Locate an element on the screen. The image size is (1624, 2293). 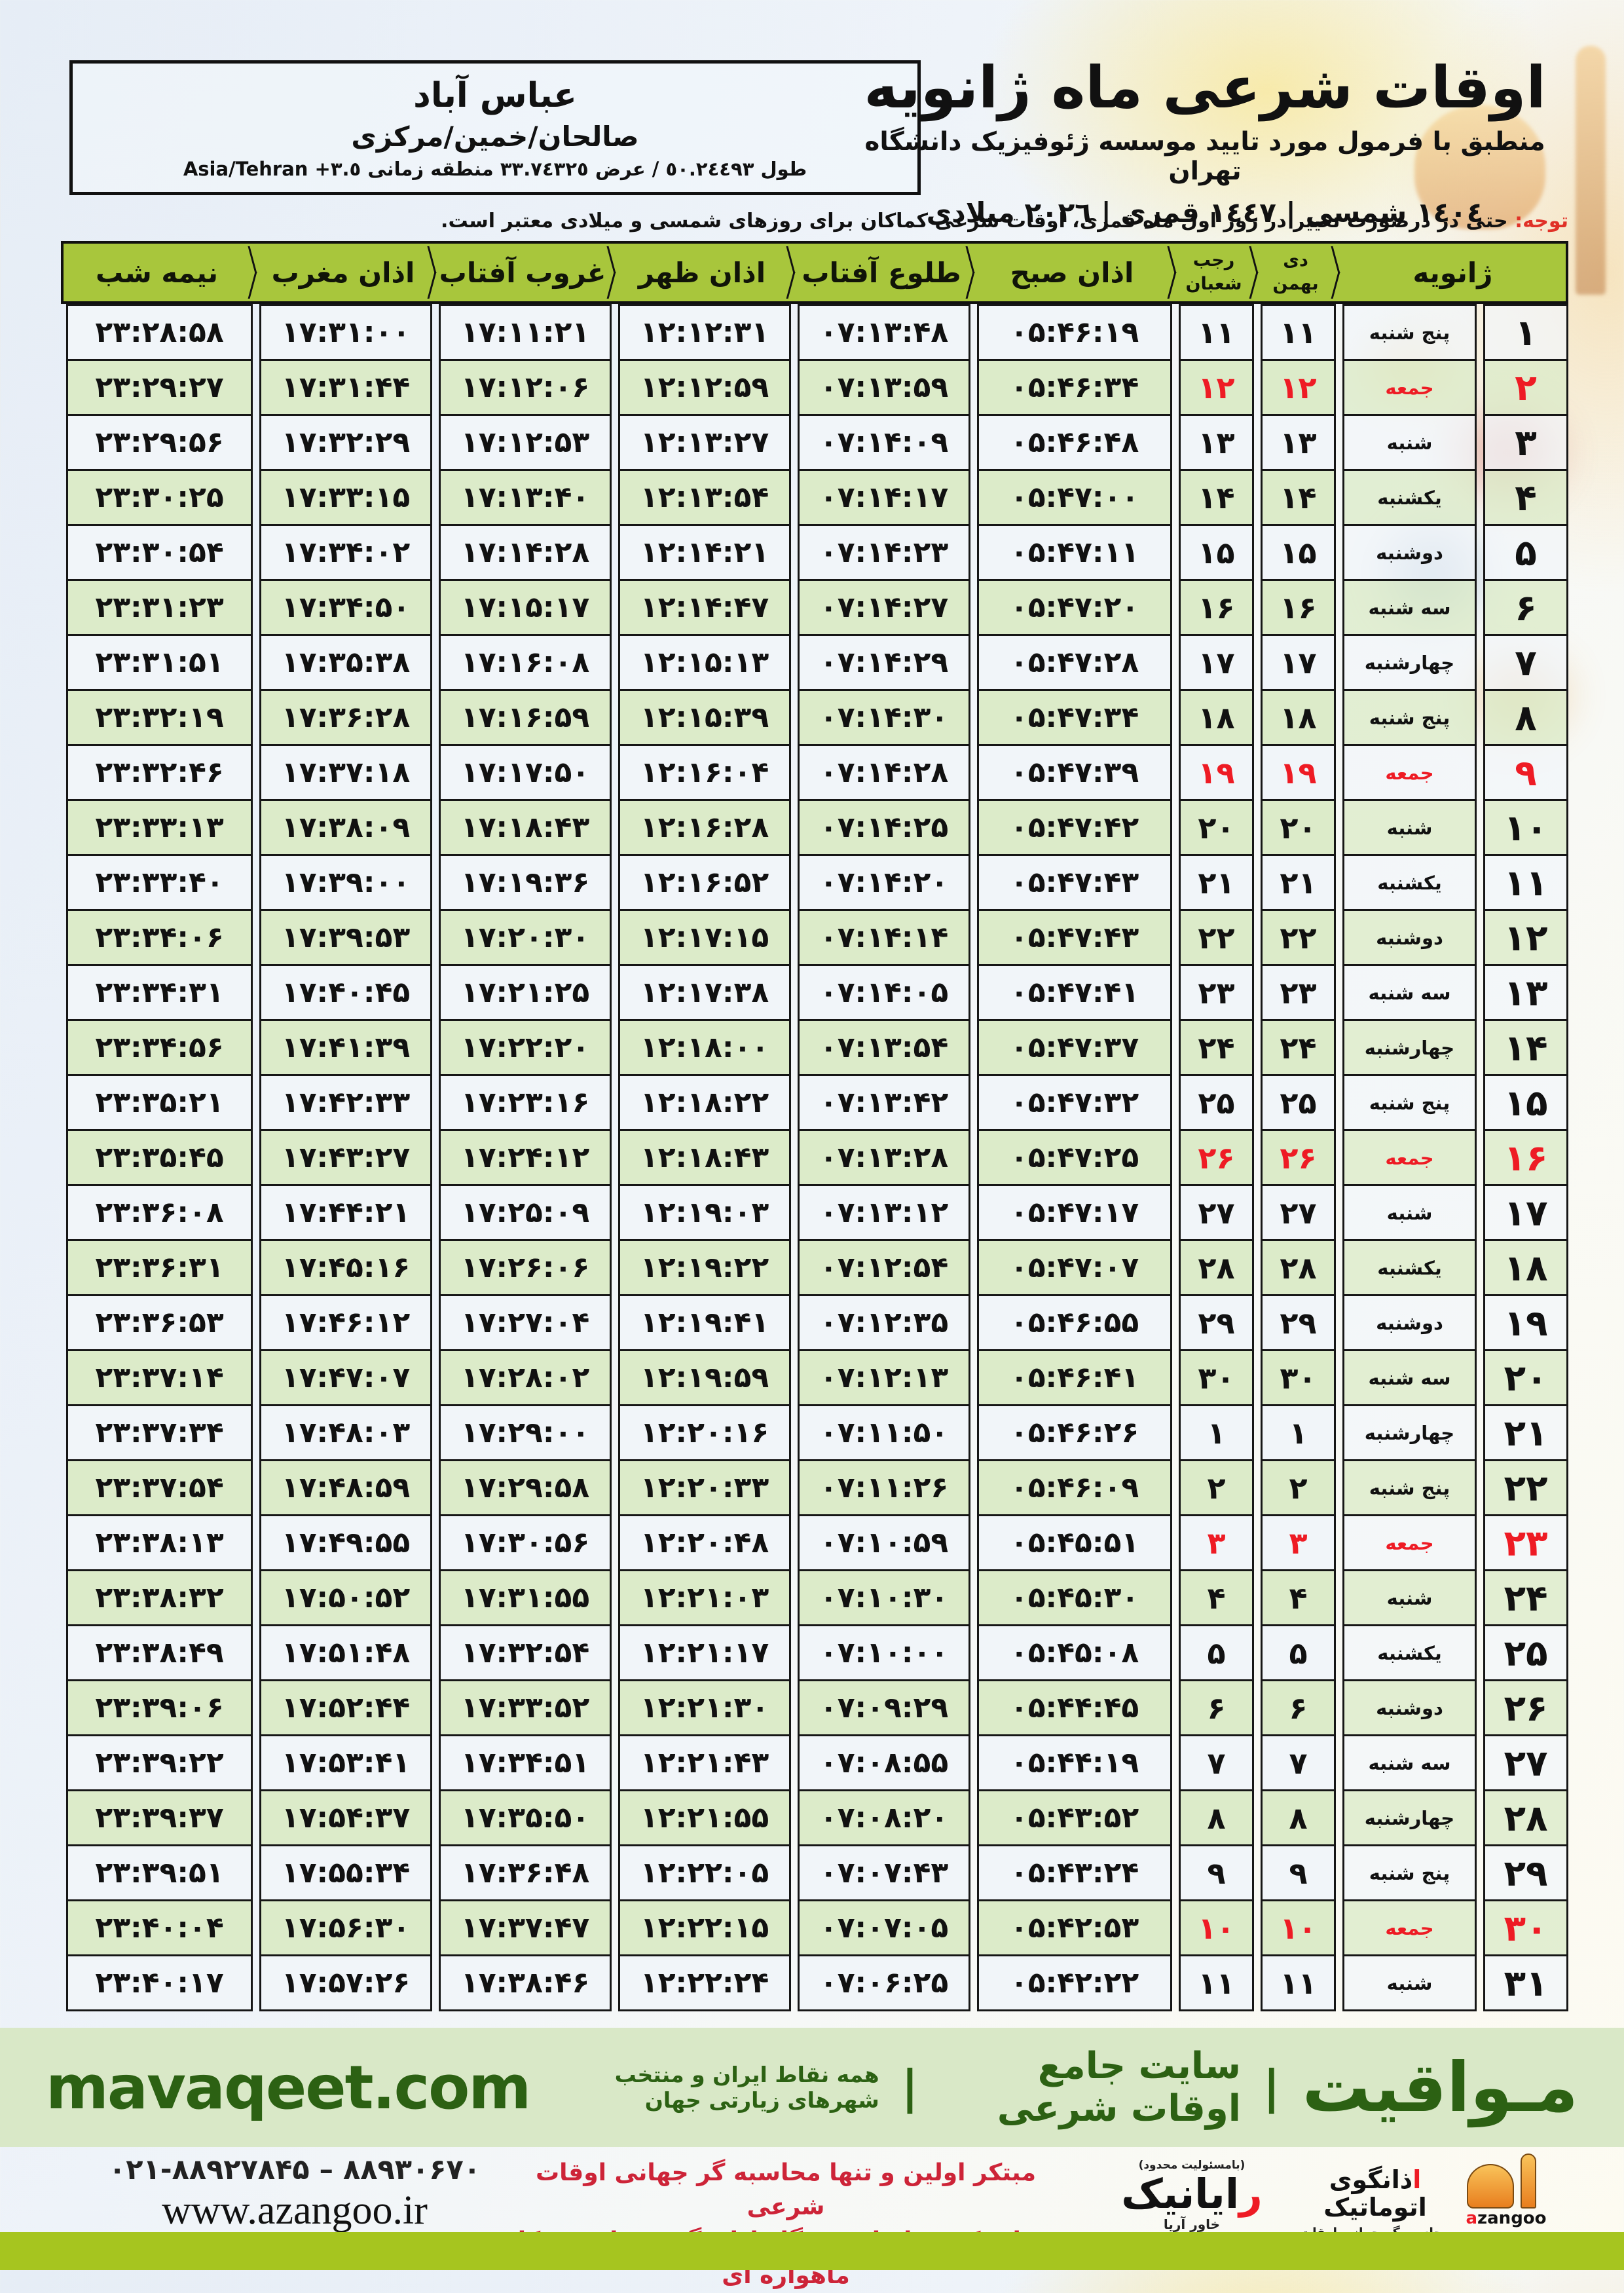
cell-tolu: ۰۷:۱۲:۱۳ is located at coordinates (884, 1377).